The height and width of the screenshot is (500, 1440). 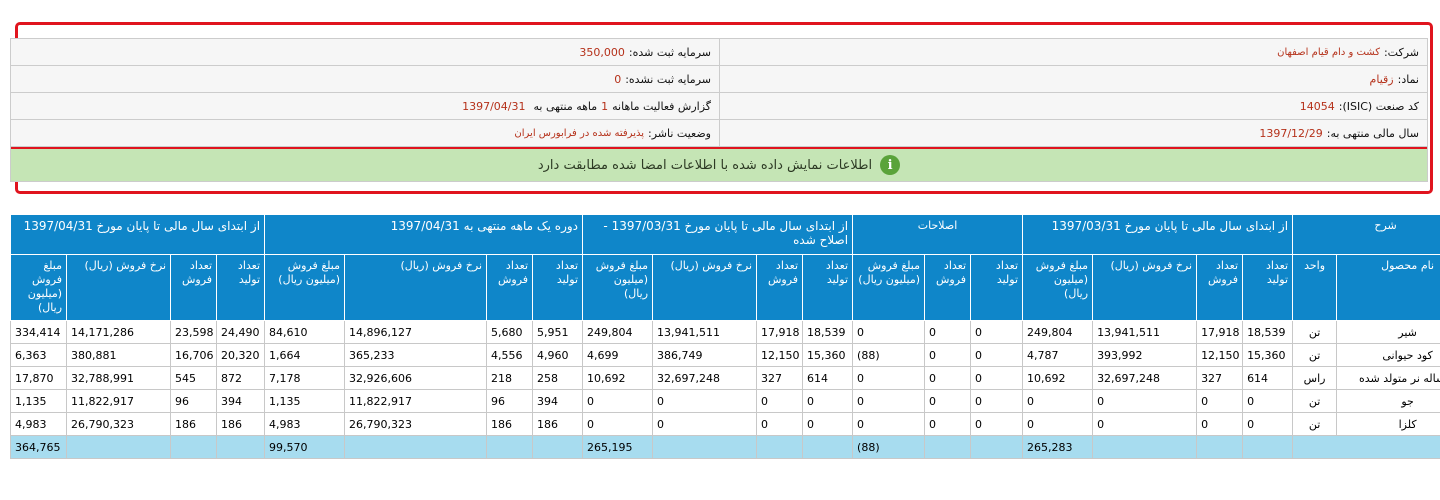 What do you see at coordinates (241, 287) in the screenshot?
I see `header-g5-production-qty: تعداد تولید` at bounding box center [241, 287].